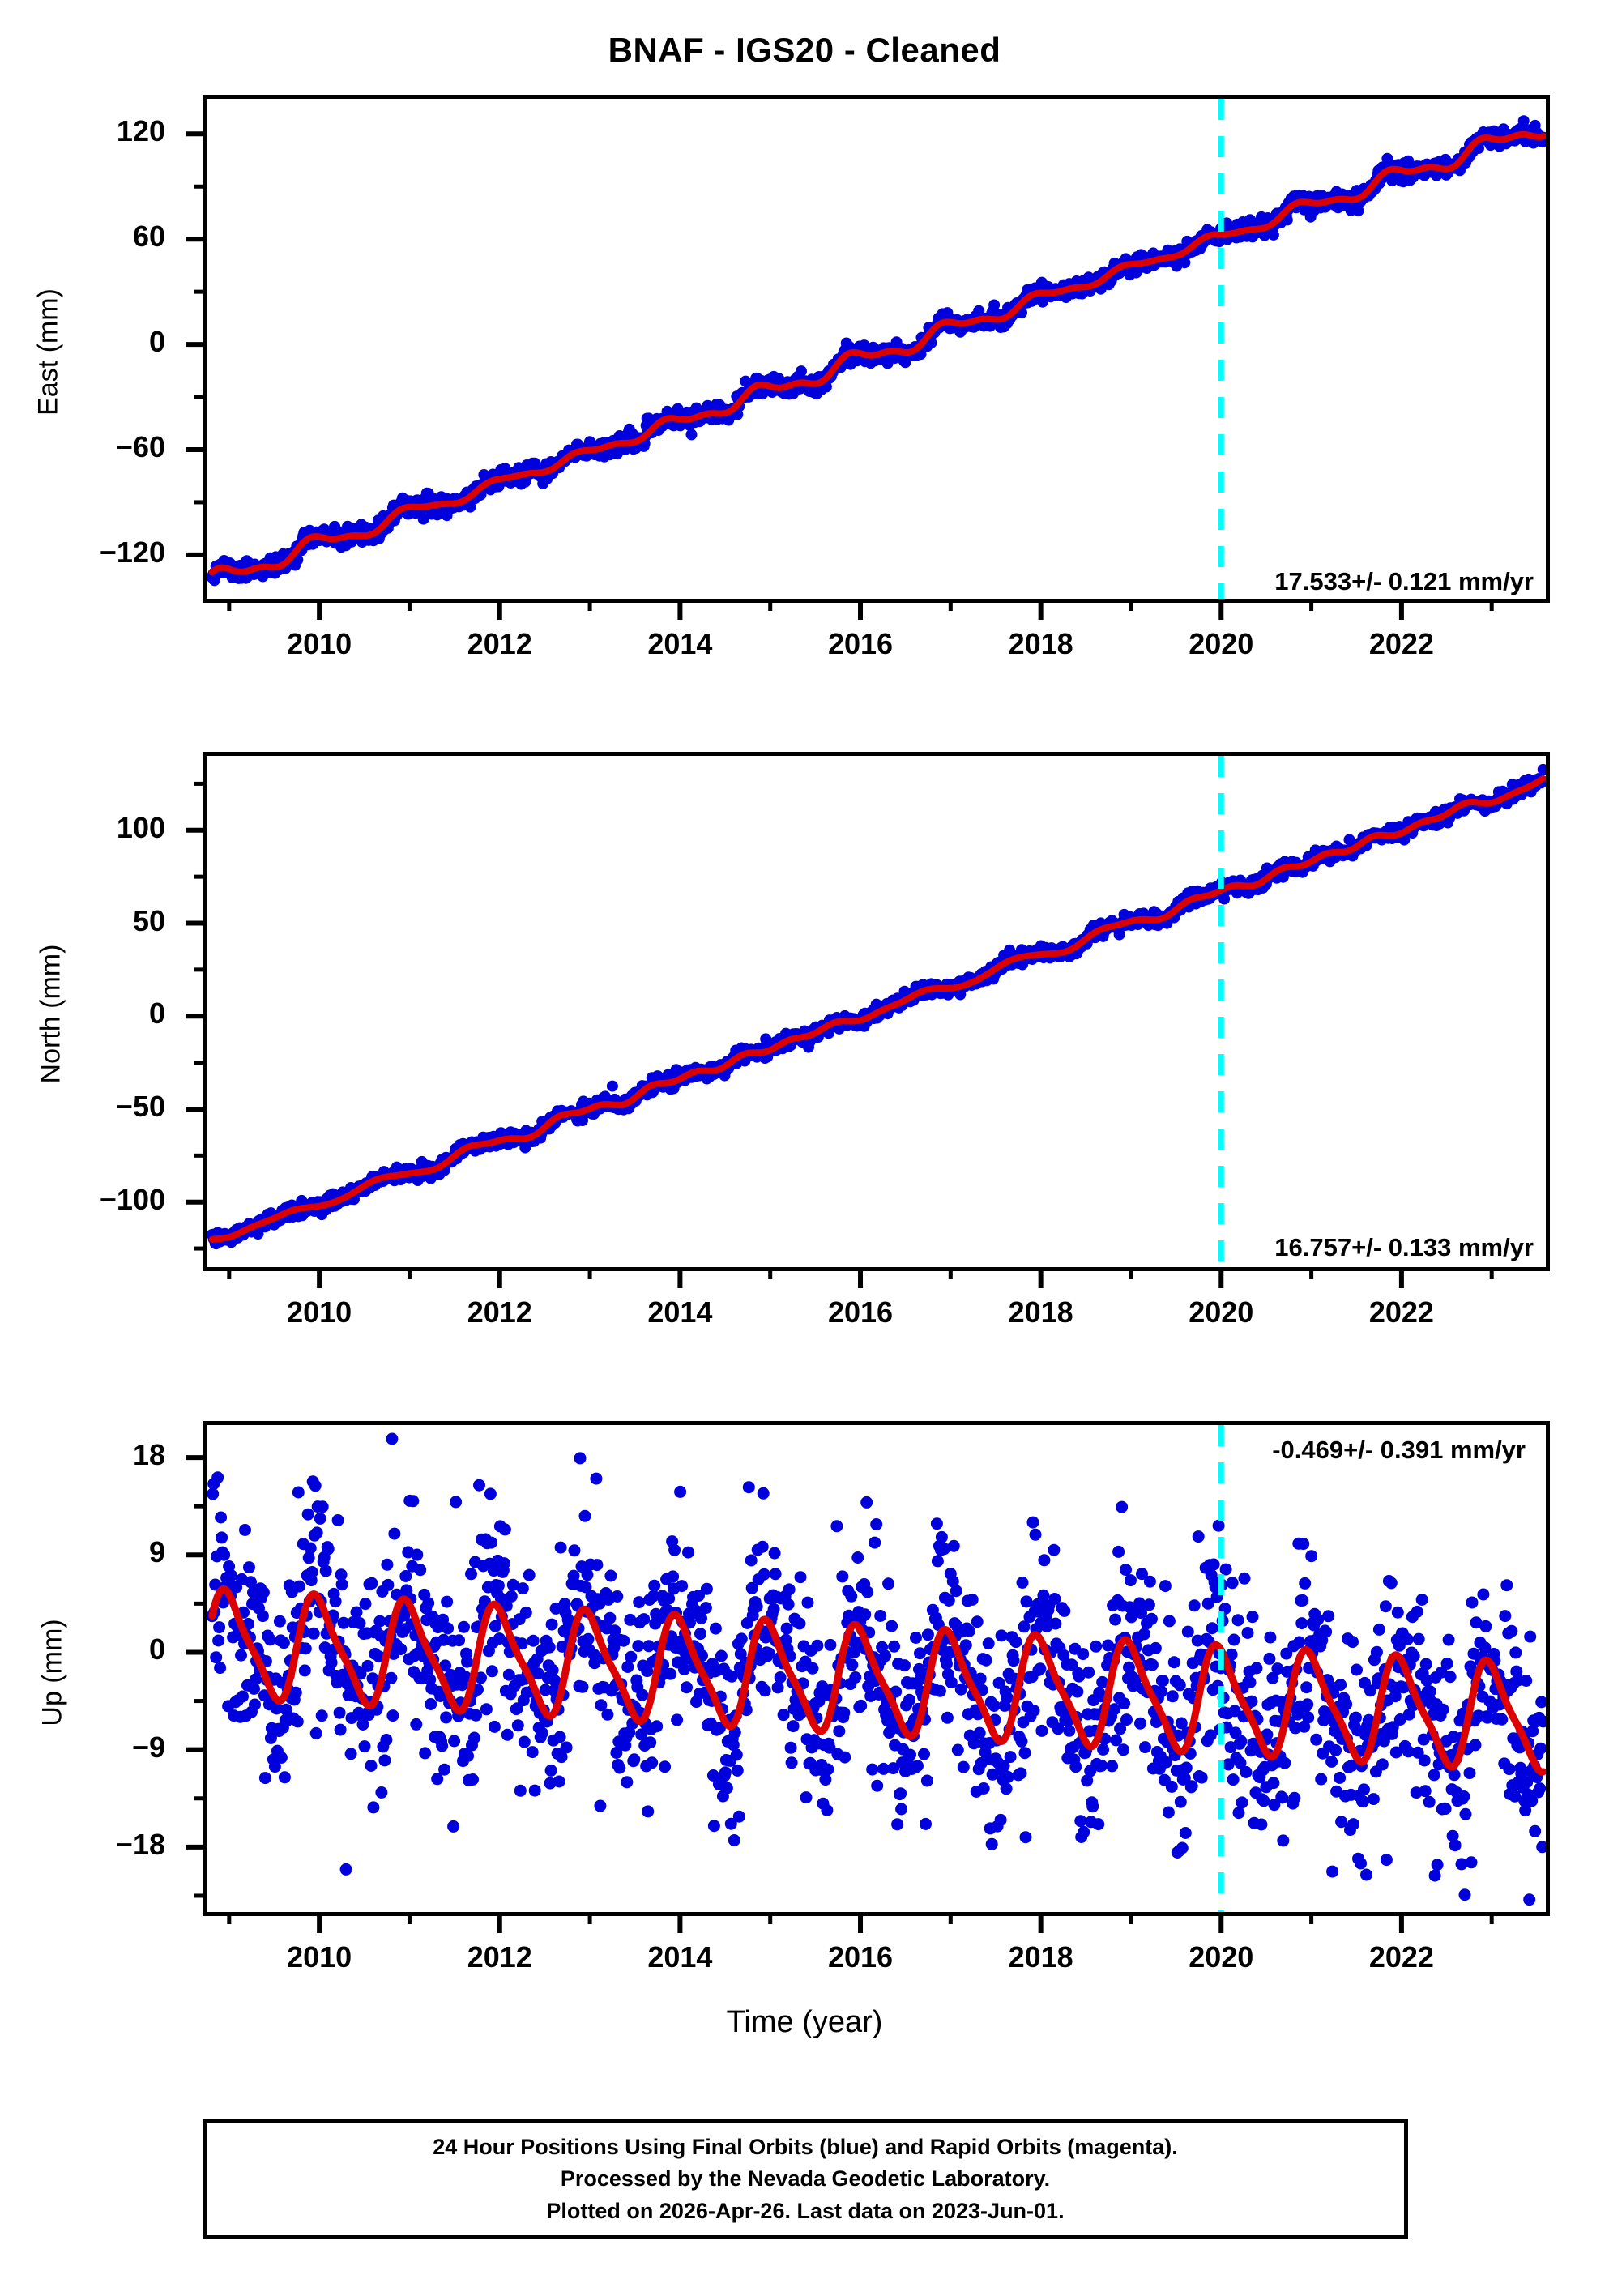  Describe the element at coordinates (1404, 1247) in the screenshot. I see `rate-annotation-north: 16.757+/- 0.133 mm/yr` at that location.